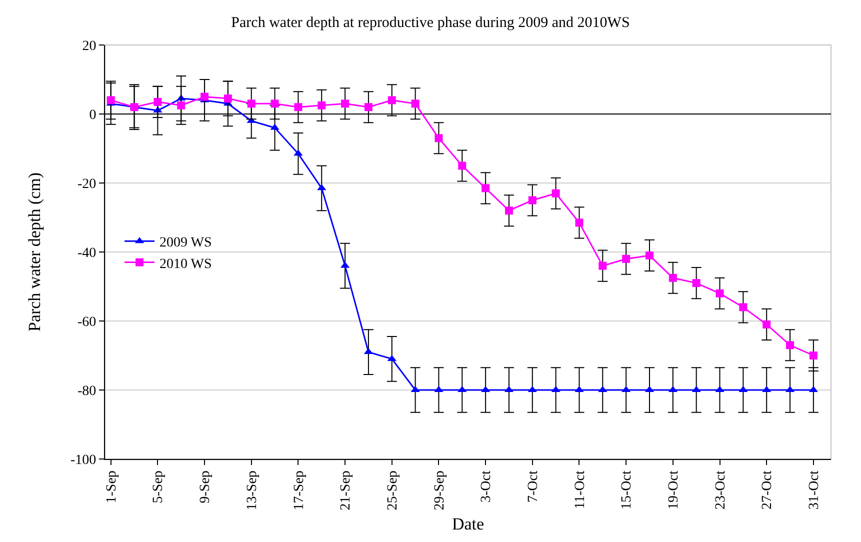 The width and height of the screenshot is (861, 542). Describe the element at coordinates (252, 490) in the screenshot. I see `x-tick-label: 13-Sep` at that location.